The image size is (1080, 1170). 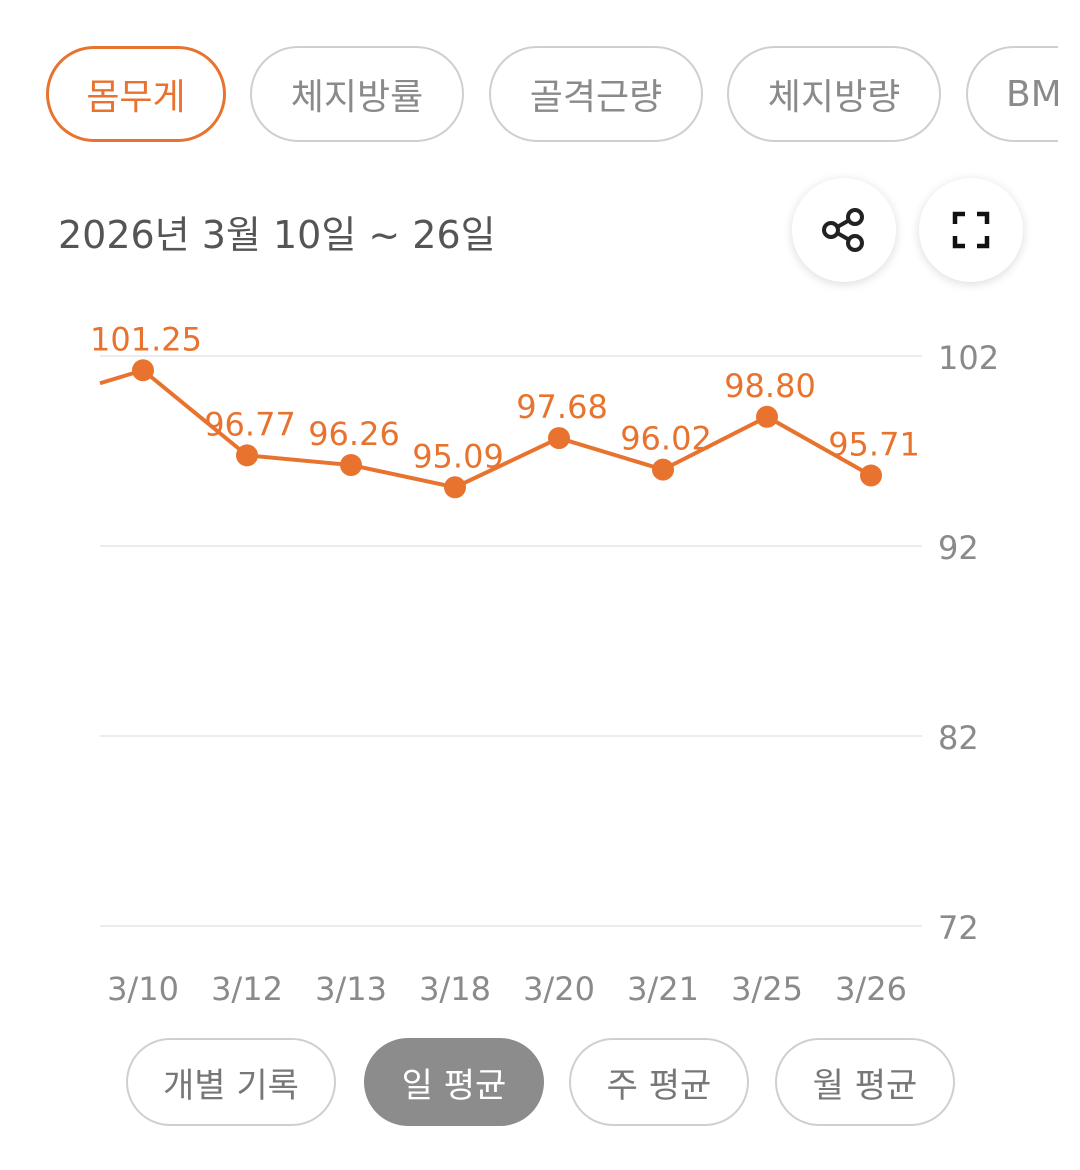 What do you see at coordinates (277, 235) in the screenshot?
I see `date-range: 2026년 3월 10일 ~ 26일` at bounding box center [277, 235].